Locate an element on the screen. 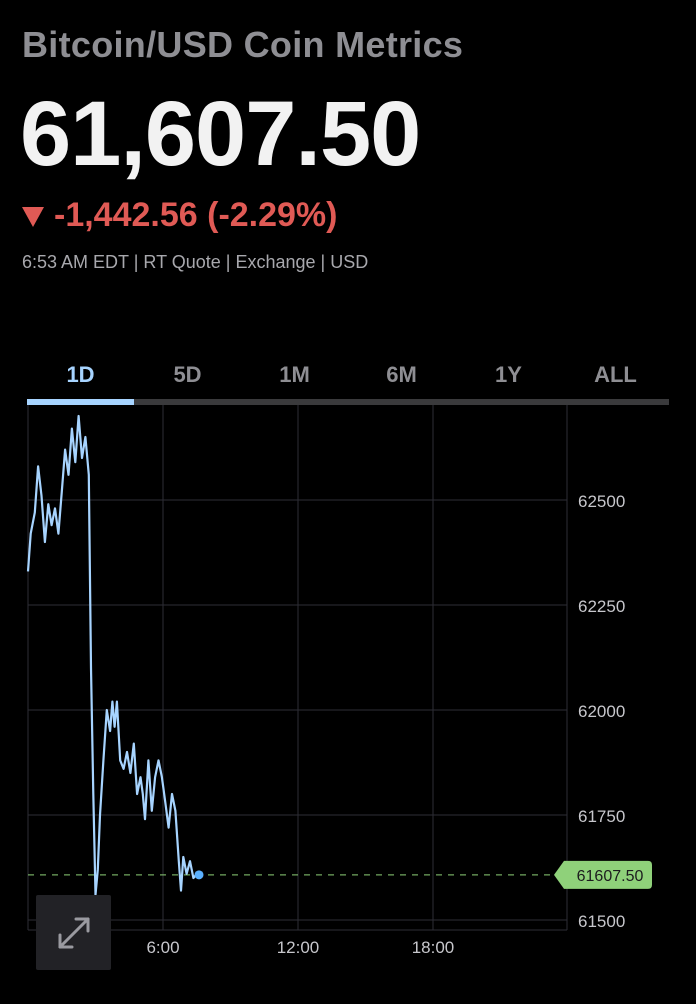 This screenshot has height=1004, width=696. tab-1y: 1Y is located at coordinates (508, 374).